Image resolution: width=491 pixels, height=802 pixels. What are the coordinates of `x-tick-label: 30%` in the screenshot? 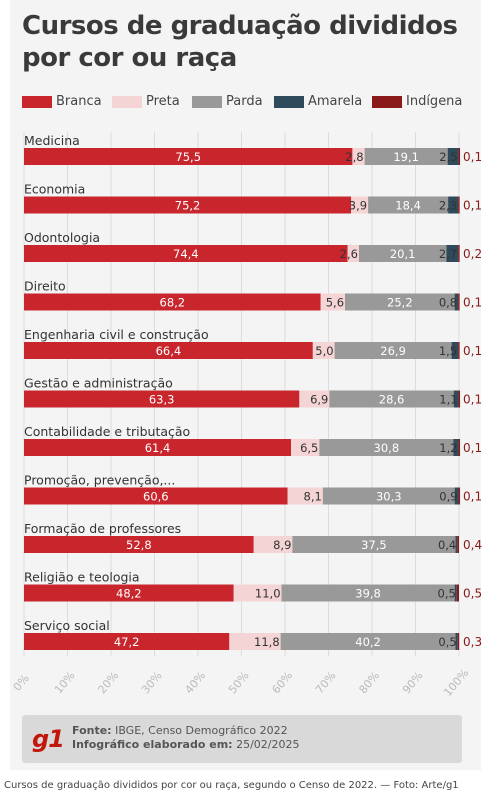 It's located at (152, 682).